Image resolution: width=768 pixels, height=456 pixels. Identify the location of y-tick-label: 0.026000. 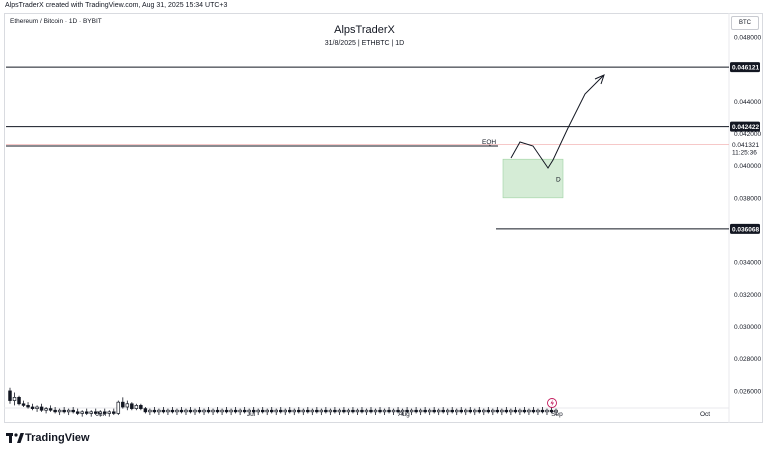
(747, 391).